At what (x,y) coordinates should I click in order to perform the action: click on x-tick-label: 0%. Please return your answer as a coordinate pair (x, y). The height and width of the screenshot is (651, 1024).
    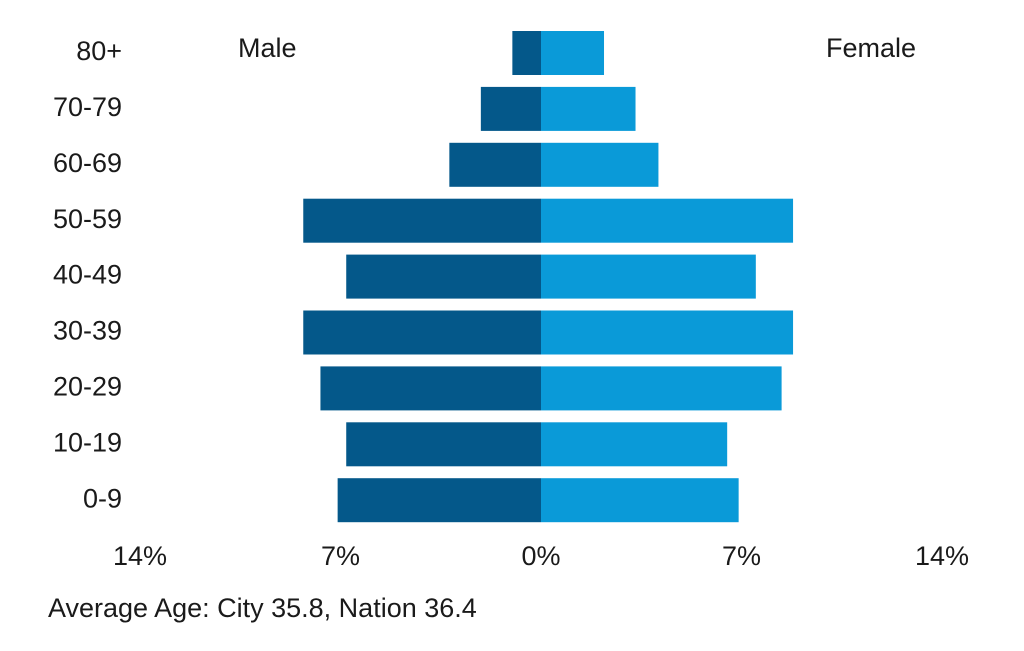
    Looking at the image, I should click on (540, 556).